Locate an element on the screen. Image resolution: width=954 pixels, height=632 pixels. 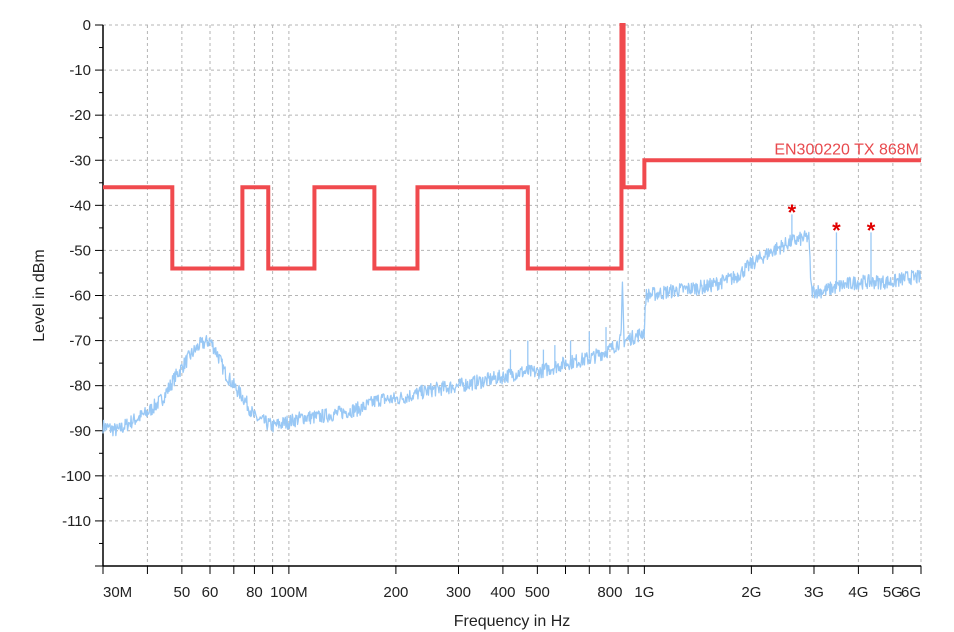
y-tick-label: -40 is located at coordinates (80, 205).